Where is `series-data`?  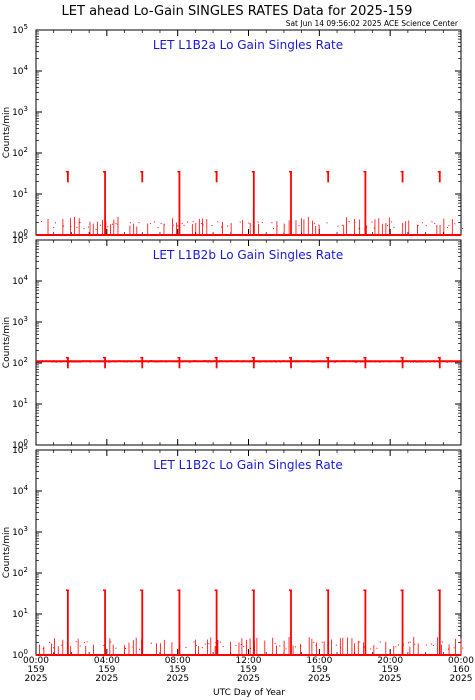 series-data is located at coordinates (249, 362).